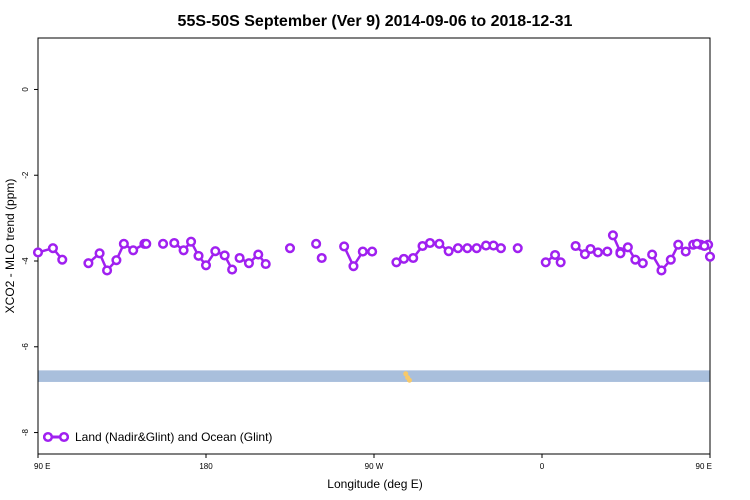  Describe the element at coordinates (25, 347) in the screenshot. I see `y-tick-label: -6` at that location.